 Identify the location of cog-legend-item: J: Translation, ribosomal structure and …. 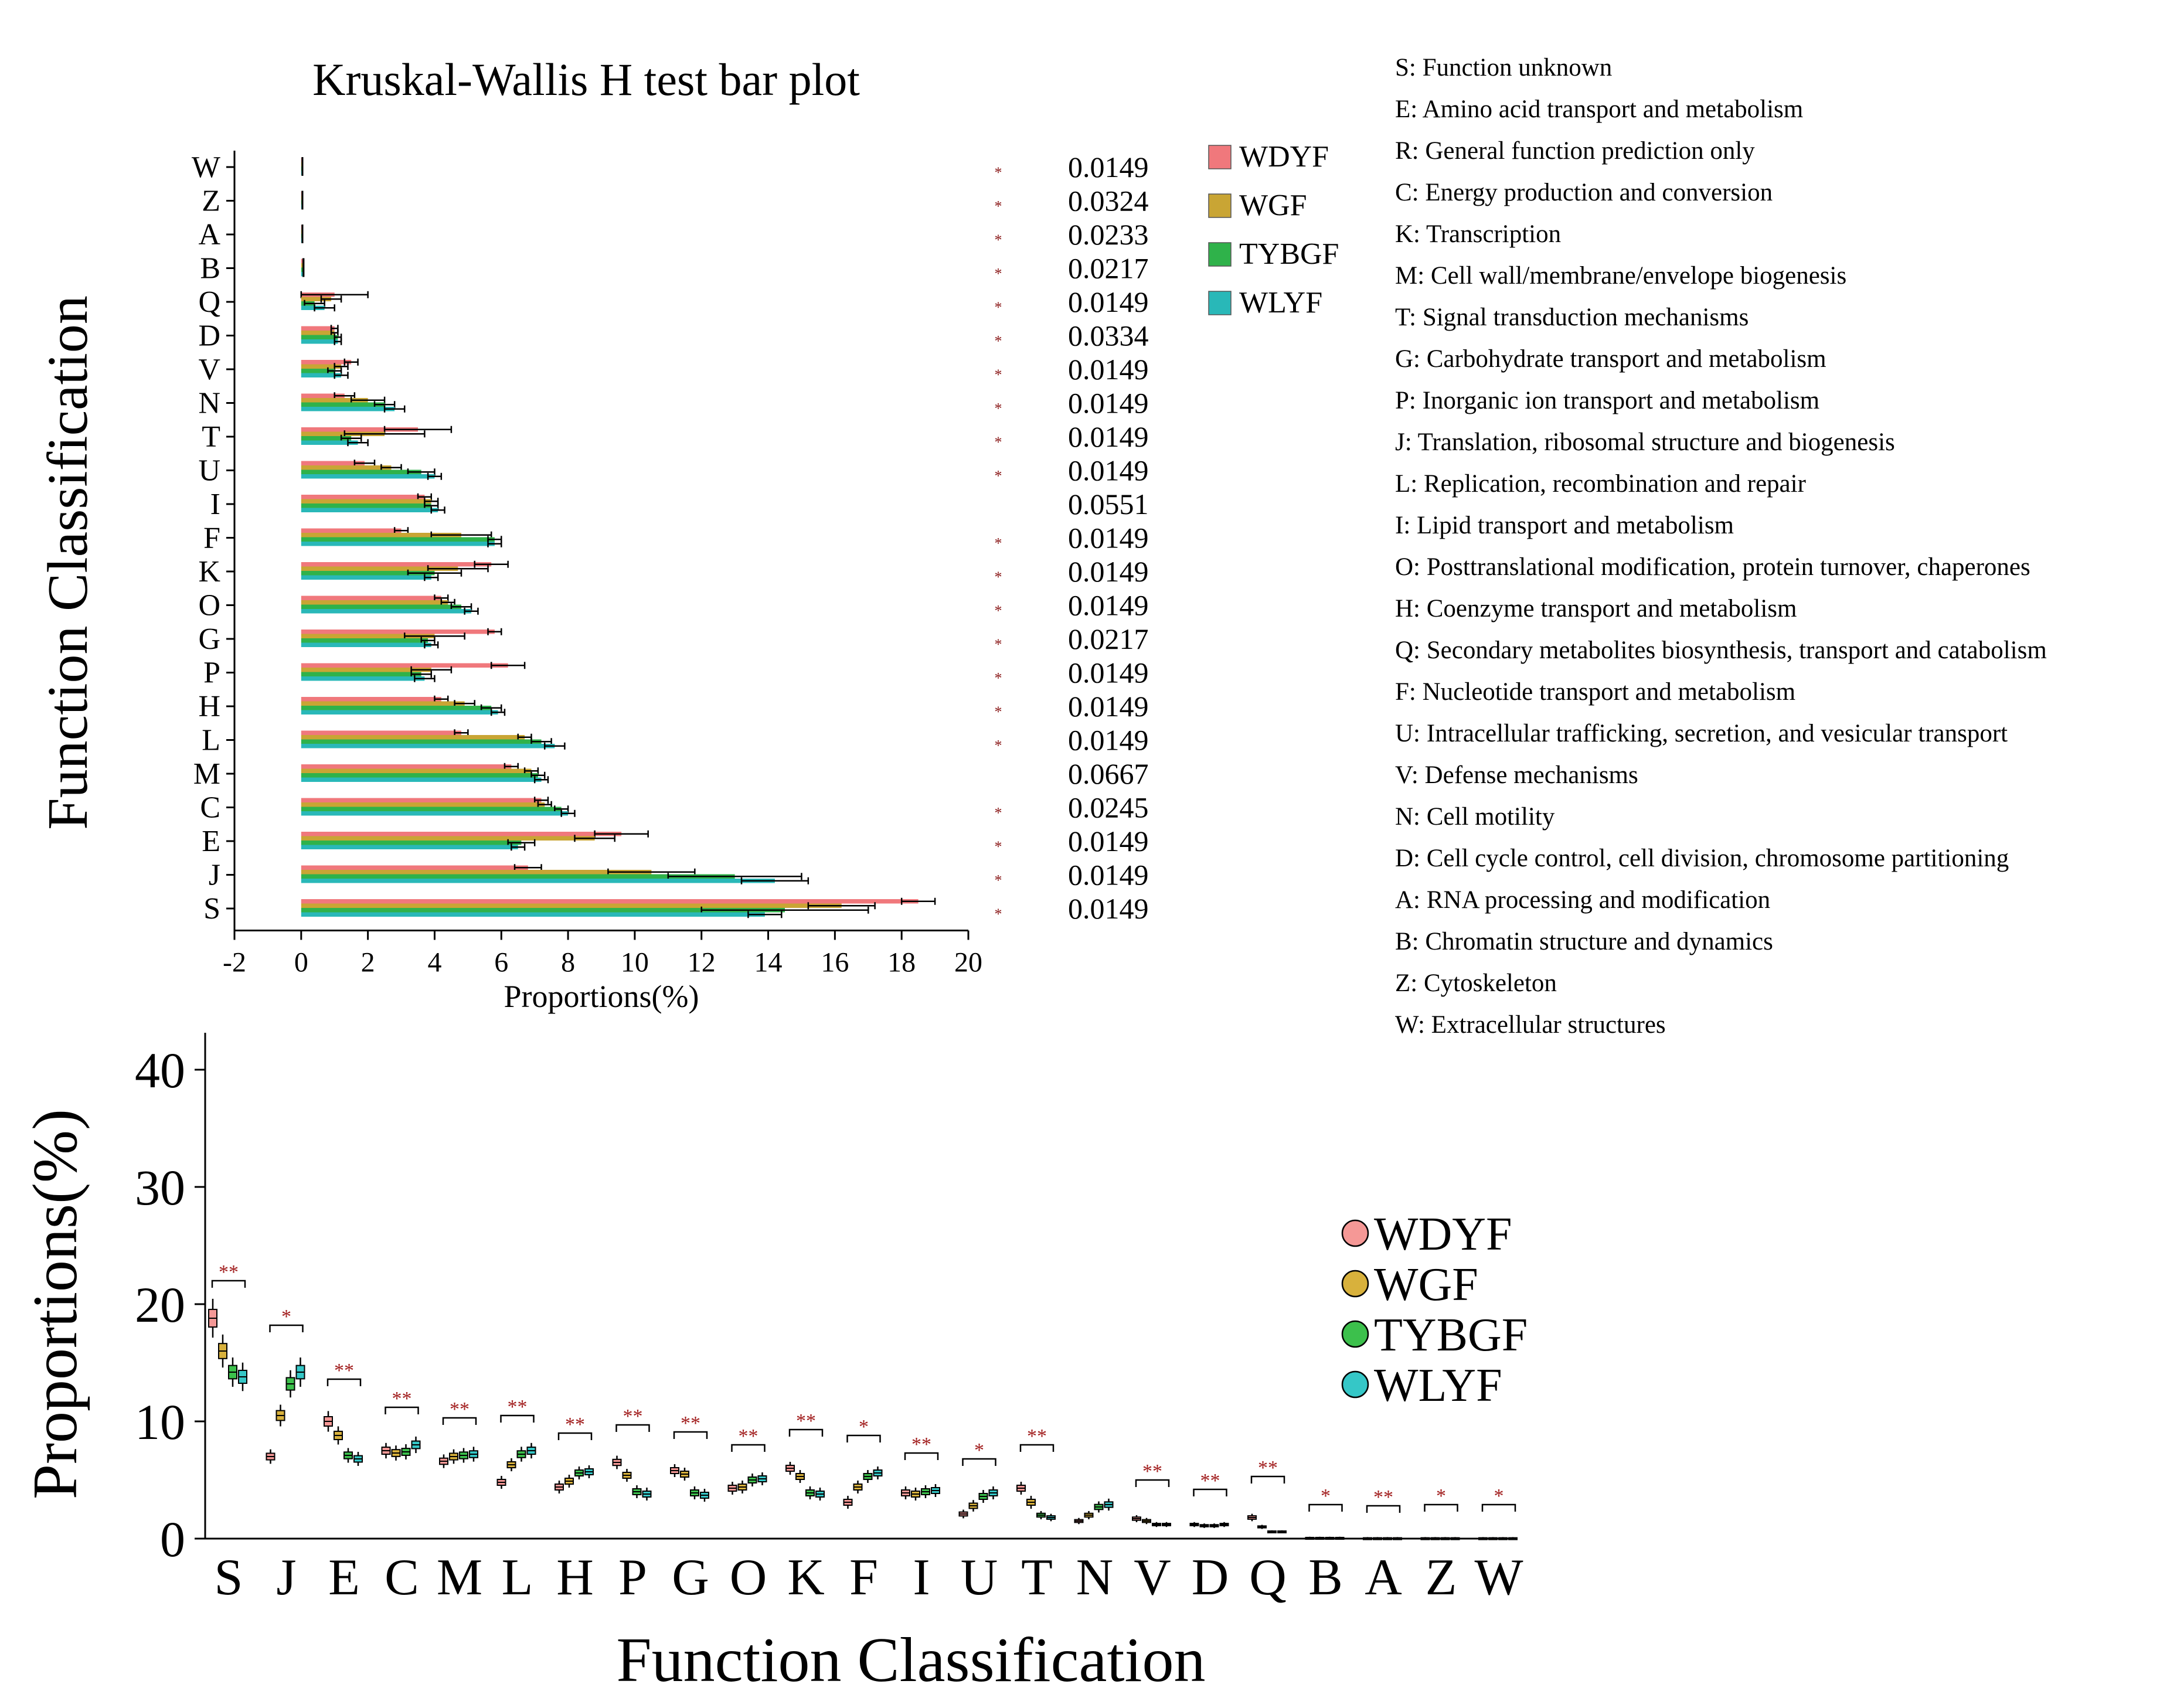
(1645, 442).